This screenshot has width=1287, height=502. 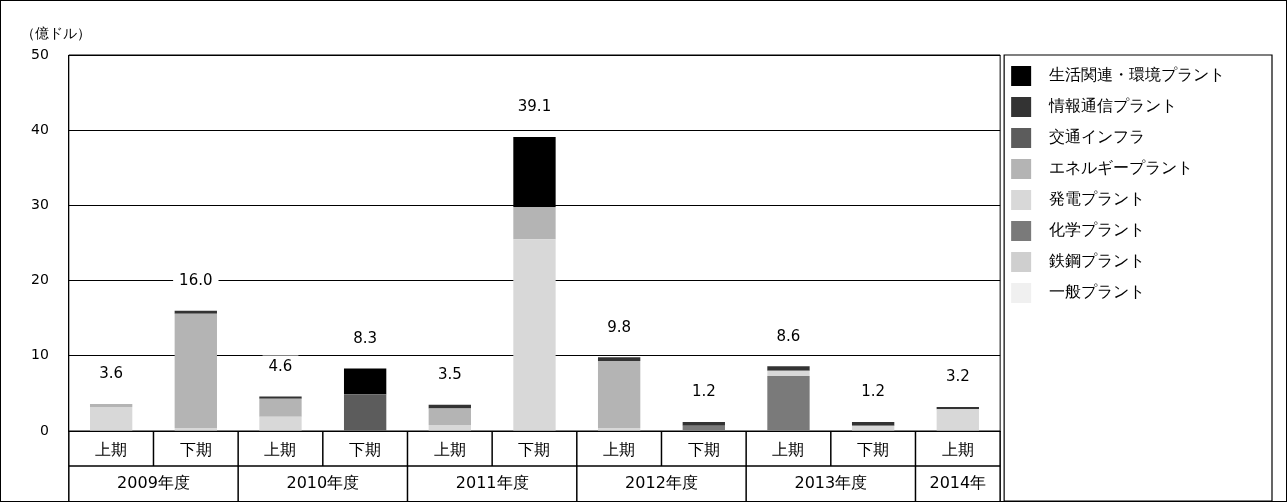 I want to click on y-tick-label: 30, so click(x=39, y=204).